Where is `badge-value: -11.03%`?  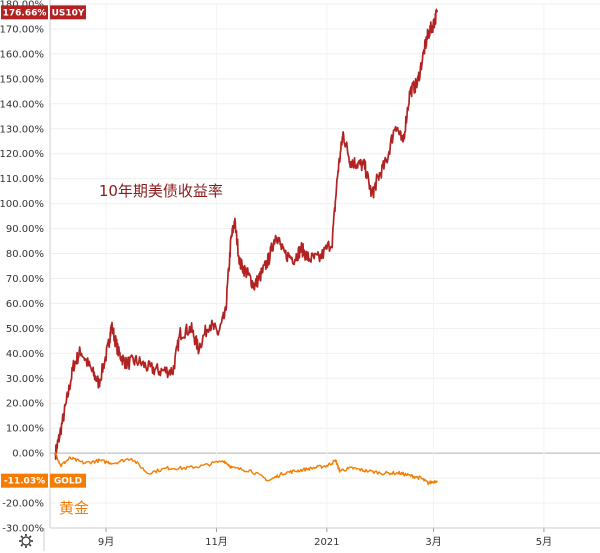 badge-value: -11.03% is located at coordinates (24, 482).